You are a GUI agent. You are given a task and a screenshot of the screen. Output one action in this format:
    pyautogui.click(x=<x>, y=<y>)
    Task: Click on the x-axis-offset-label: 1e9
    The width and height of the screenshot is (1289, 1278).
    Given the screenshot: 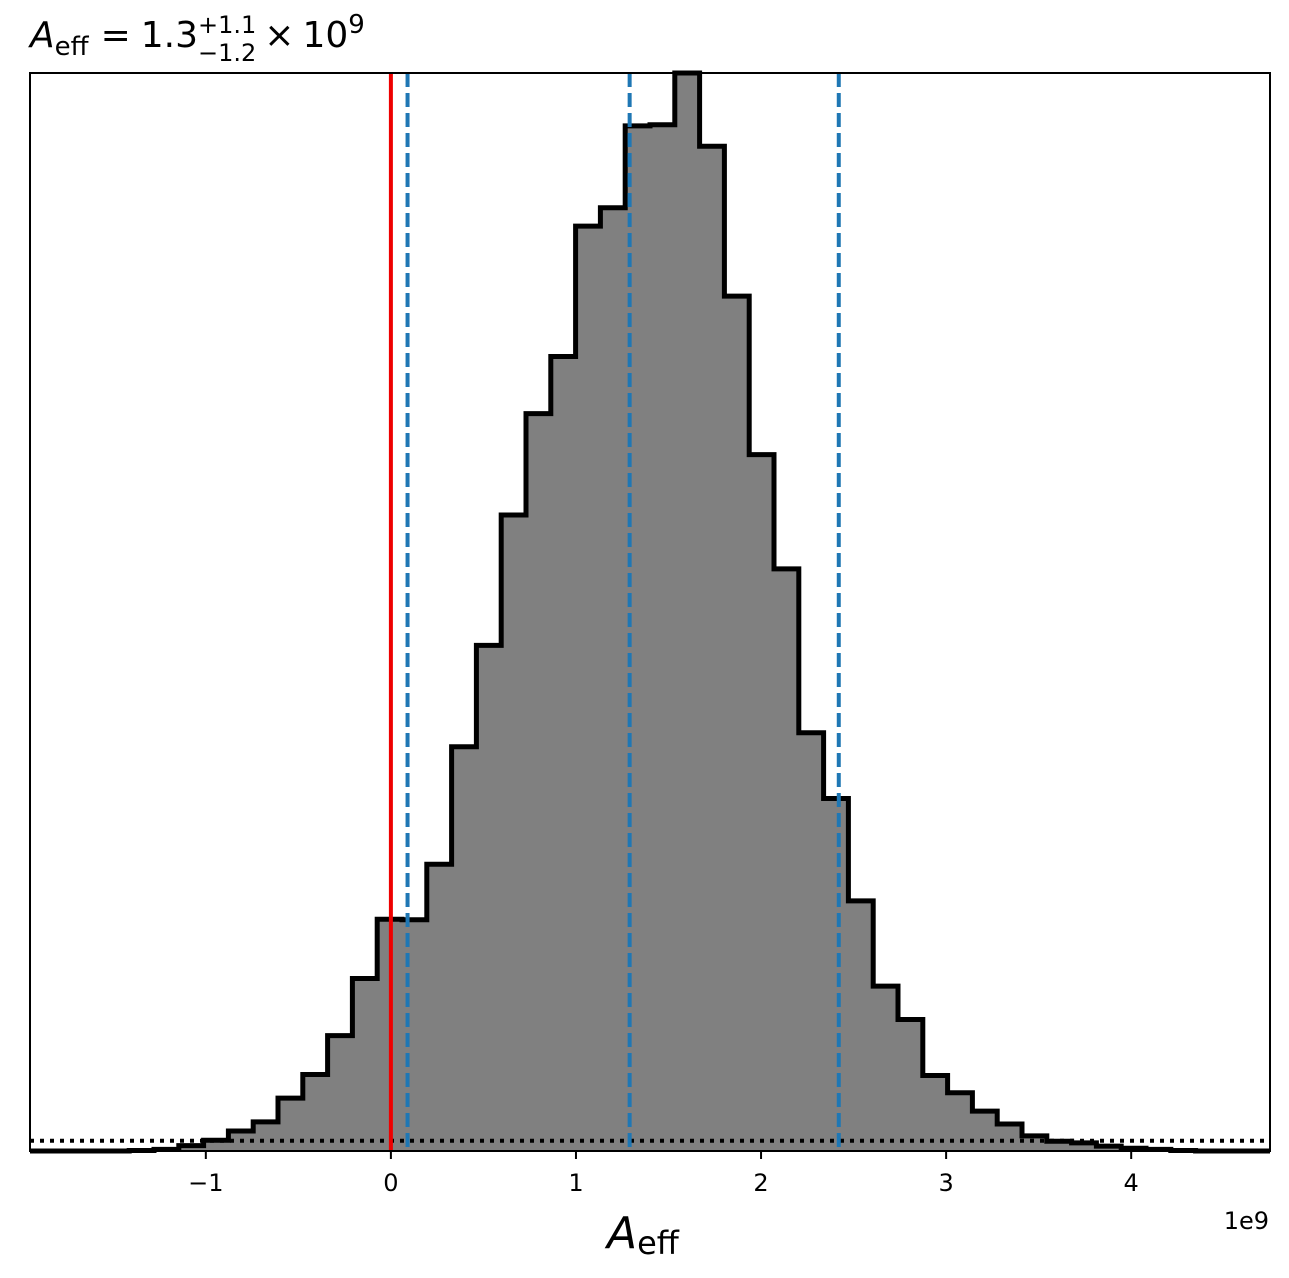 What is the action you would take?
    pyautogui.click(x=1246, y=1221)
    